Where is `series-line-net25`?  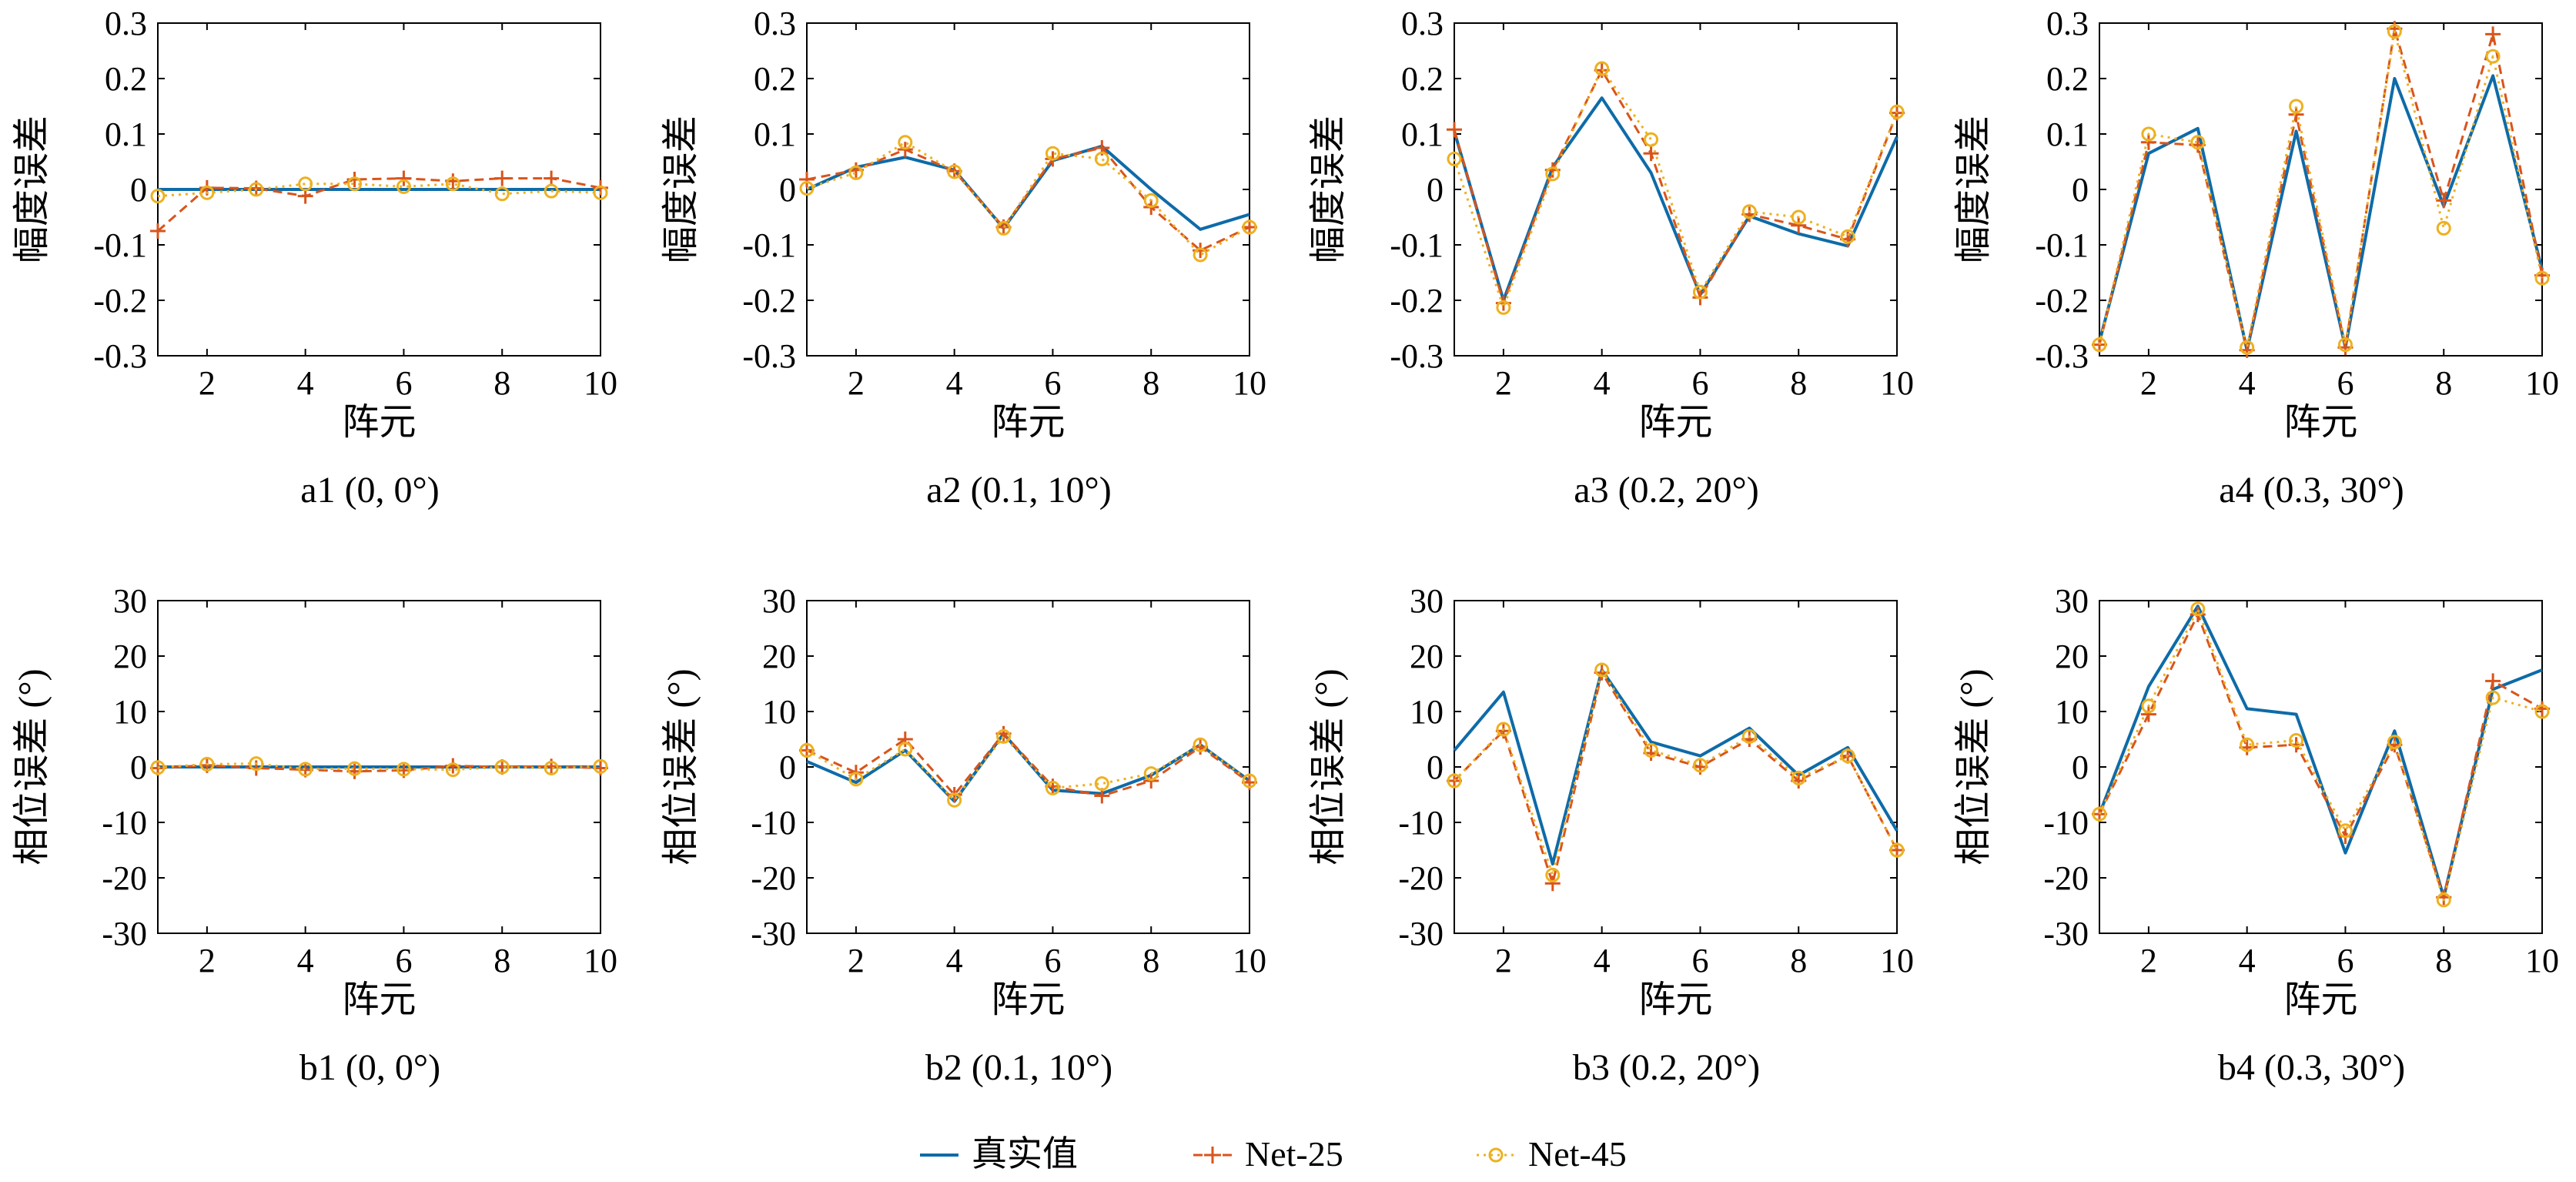
series-line-net25 is located at coordinates (1676, 778).